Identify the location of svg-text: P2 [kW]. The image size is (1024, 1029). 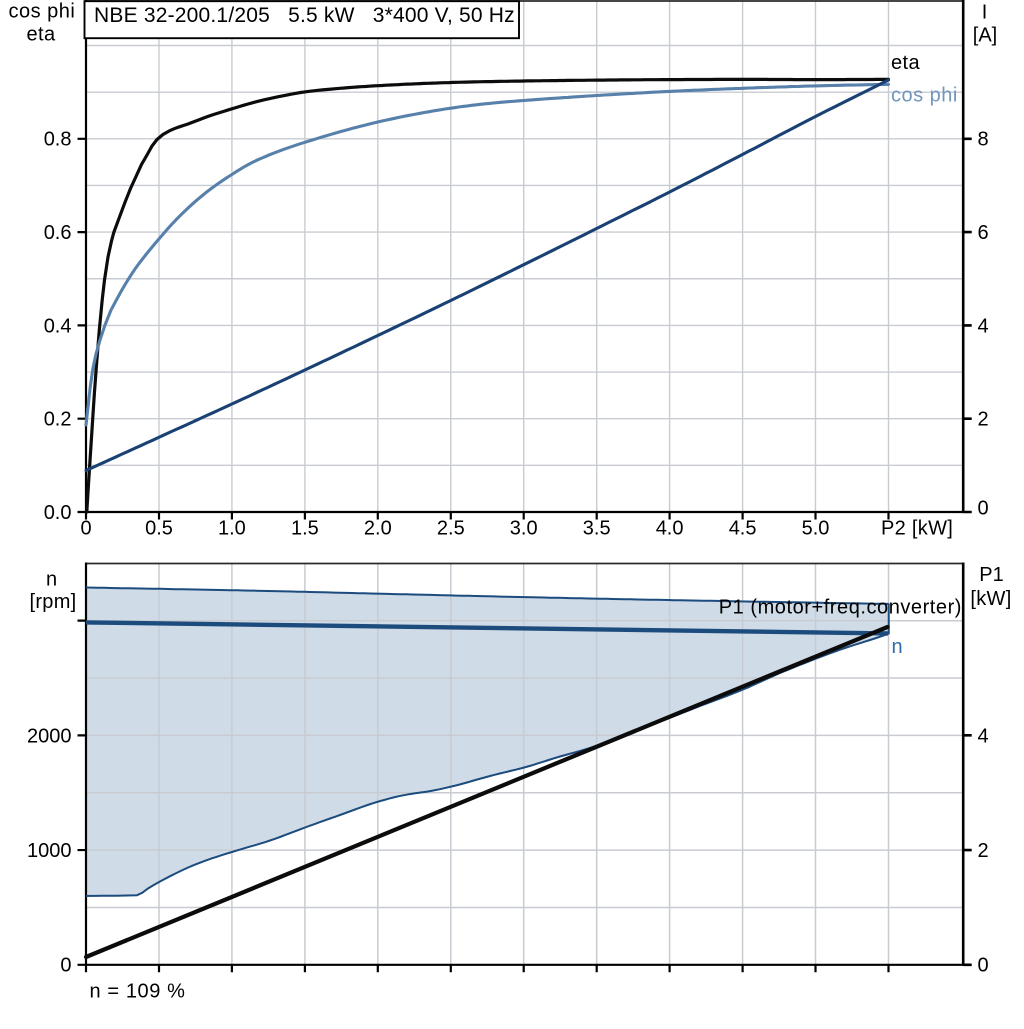
(917, 528).